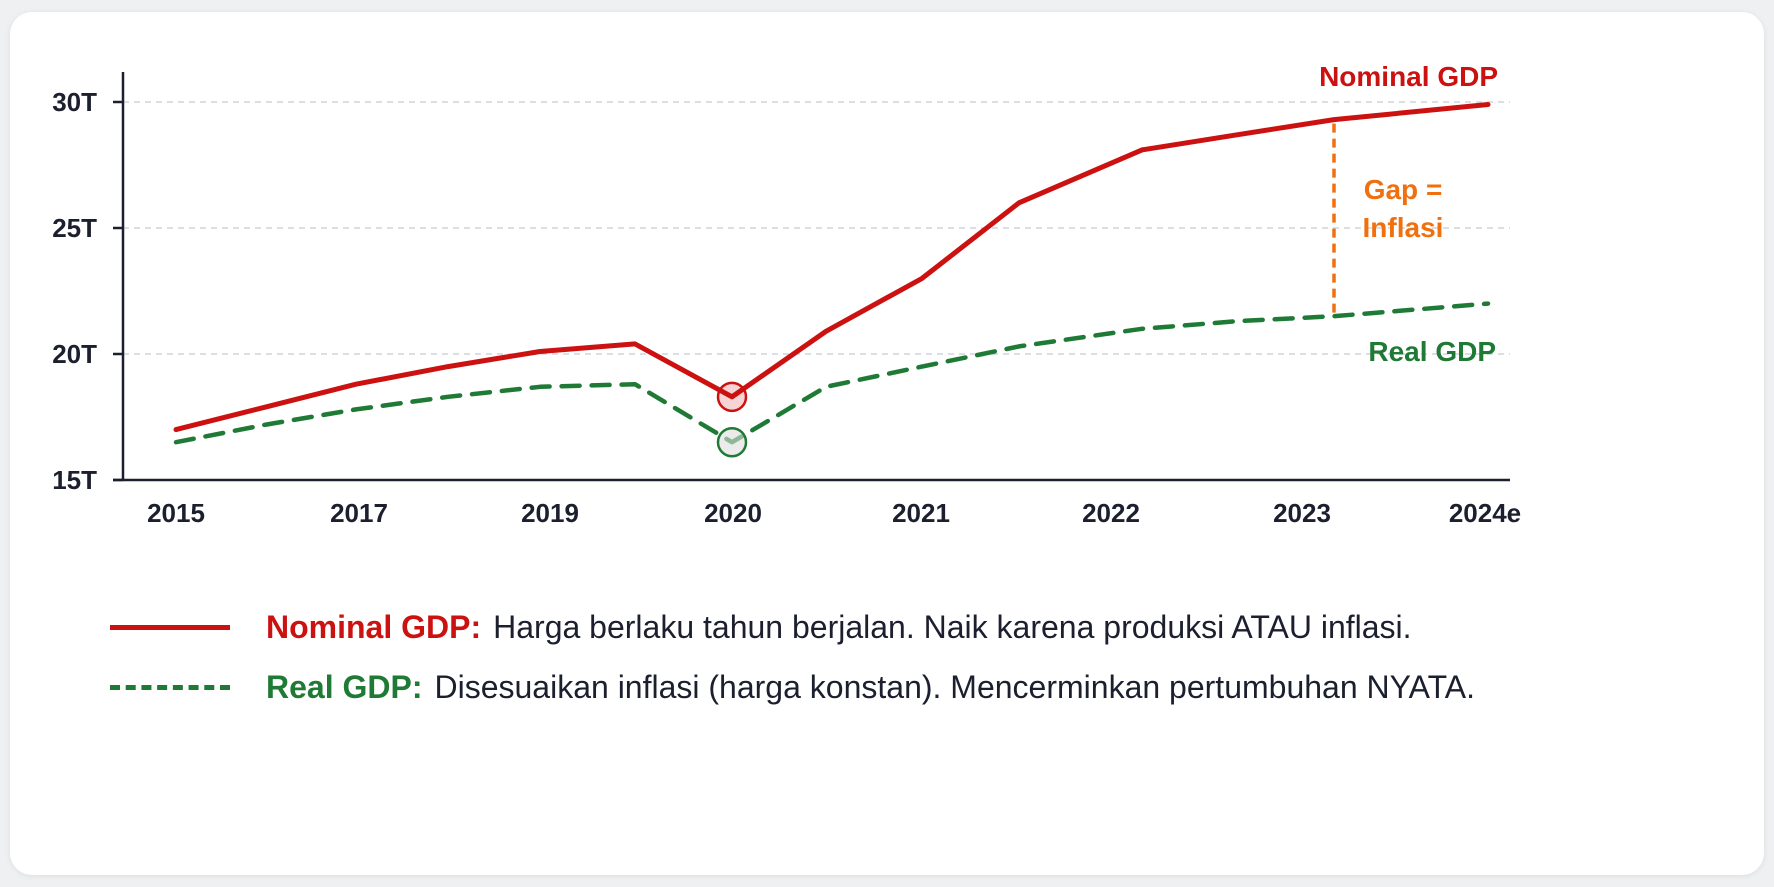  I want to click on x-tick-label-2020: 2020, so click(733, 513).